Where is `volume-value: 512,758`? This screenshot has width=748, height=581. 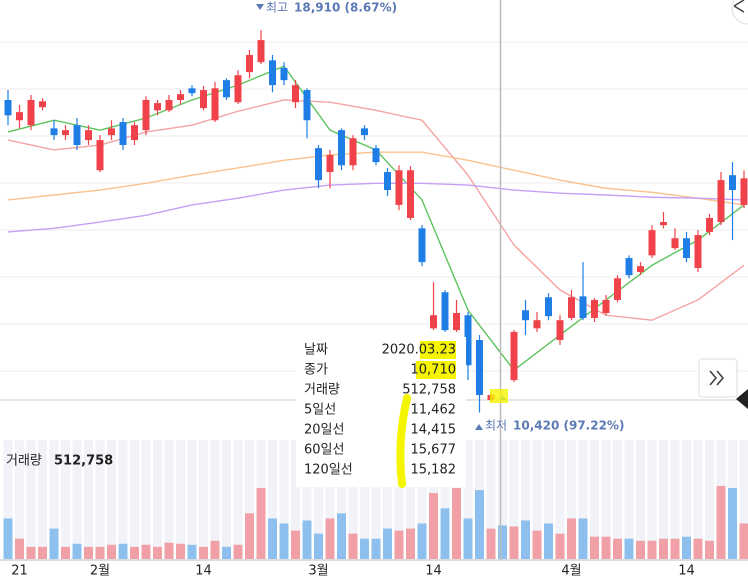
volume-value: 512,758 is located at coordinates (83, 461).